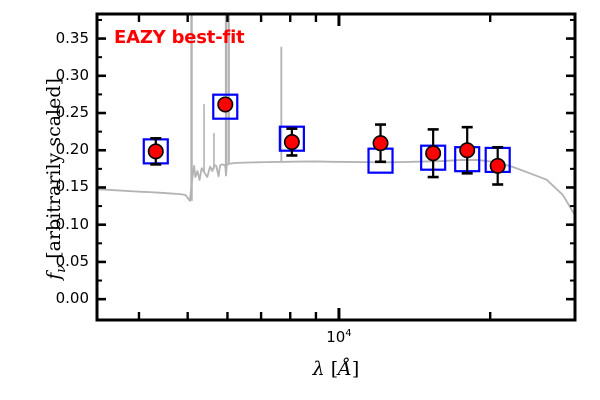 The width and height of the screenshot is (600, 400). I want to click on y-tick-label: 0.05, so click(72, 260).